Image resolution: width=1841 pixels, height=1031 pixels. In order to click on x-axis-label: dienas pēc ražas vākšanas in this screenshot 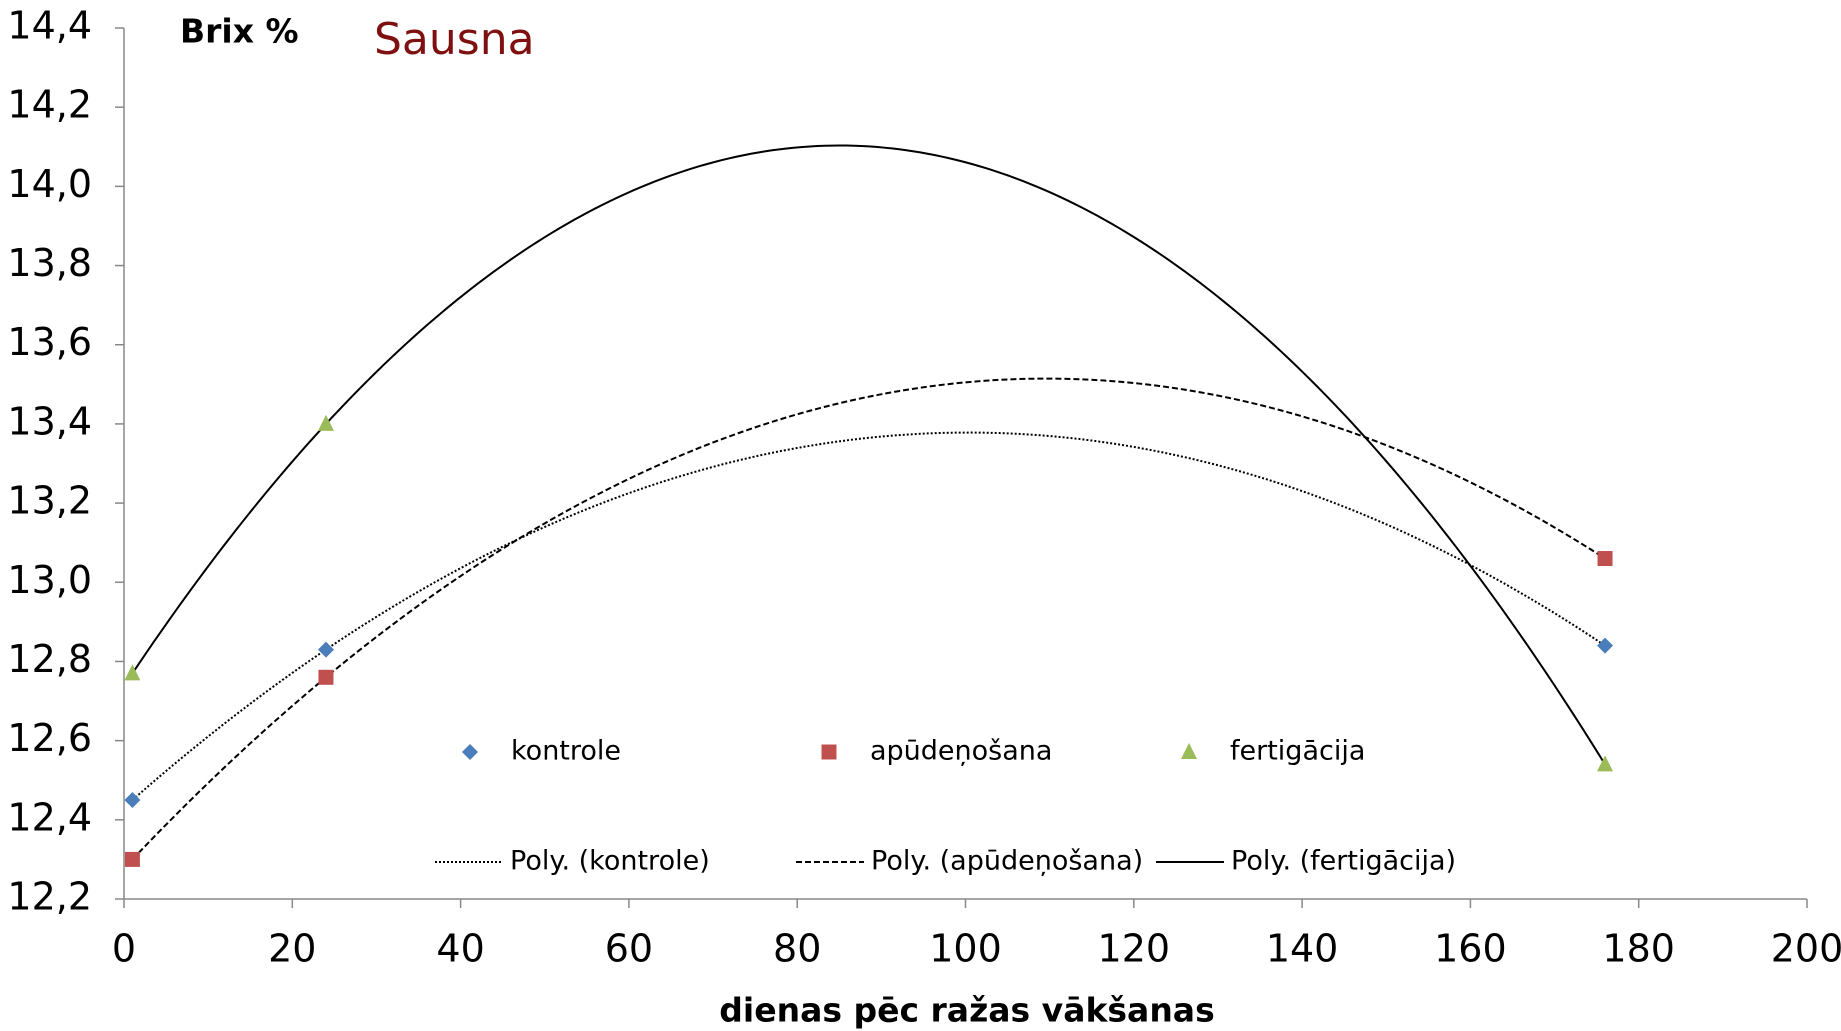, I will do `click(966, 1010)`.